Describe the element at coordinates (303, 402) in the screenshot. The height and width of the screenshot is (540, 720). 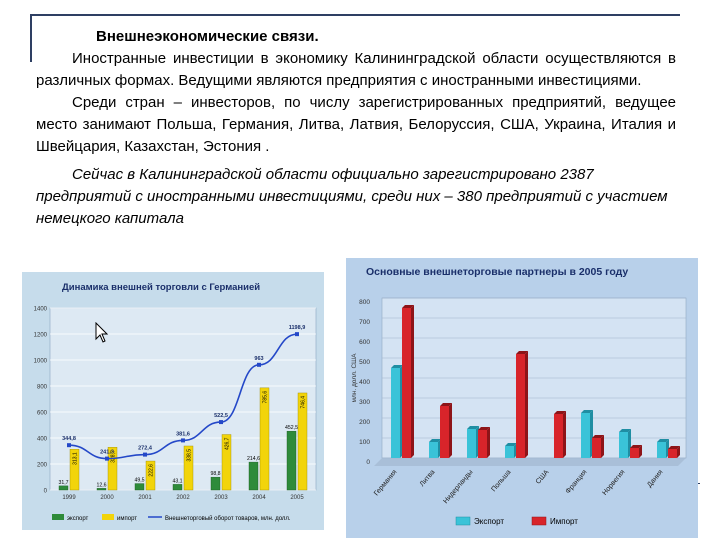
I see `import-value-label: 746,4` at that location.